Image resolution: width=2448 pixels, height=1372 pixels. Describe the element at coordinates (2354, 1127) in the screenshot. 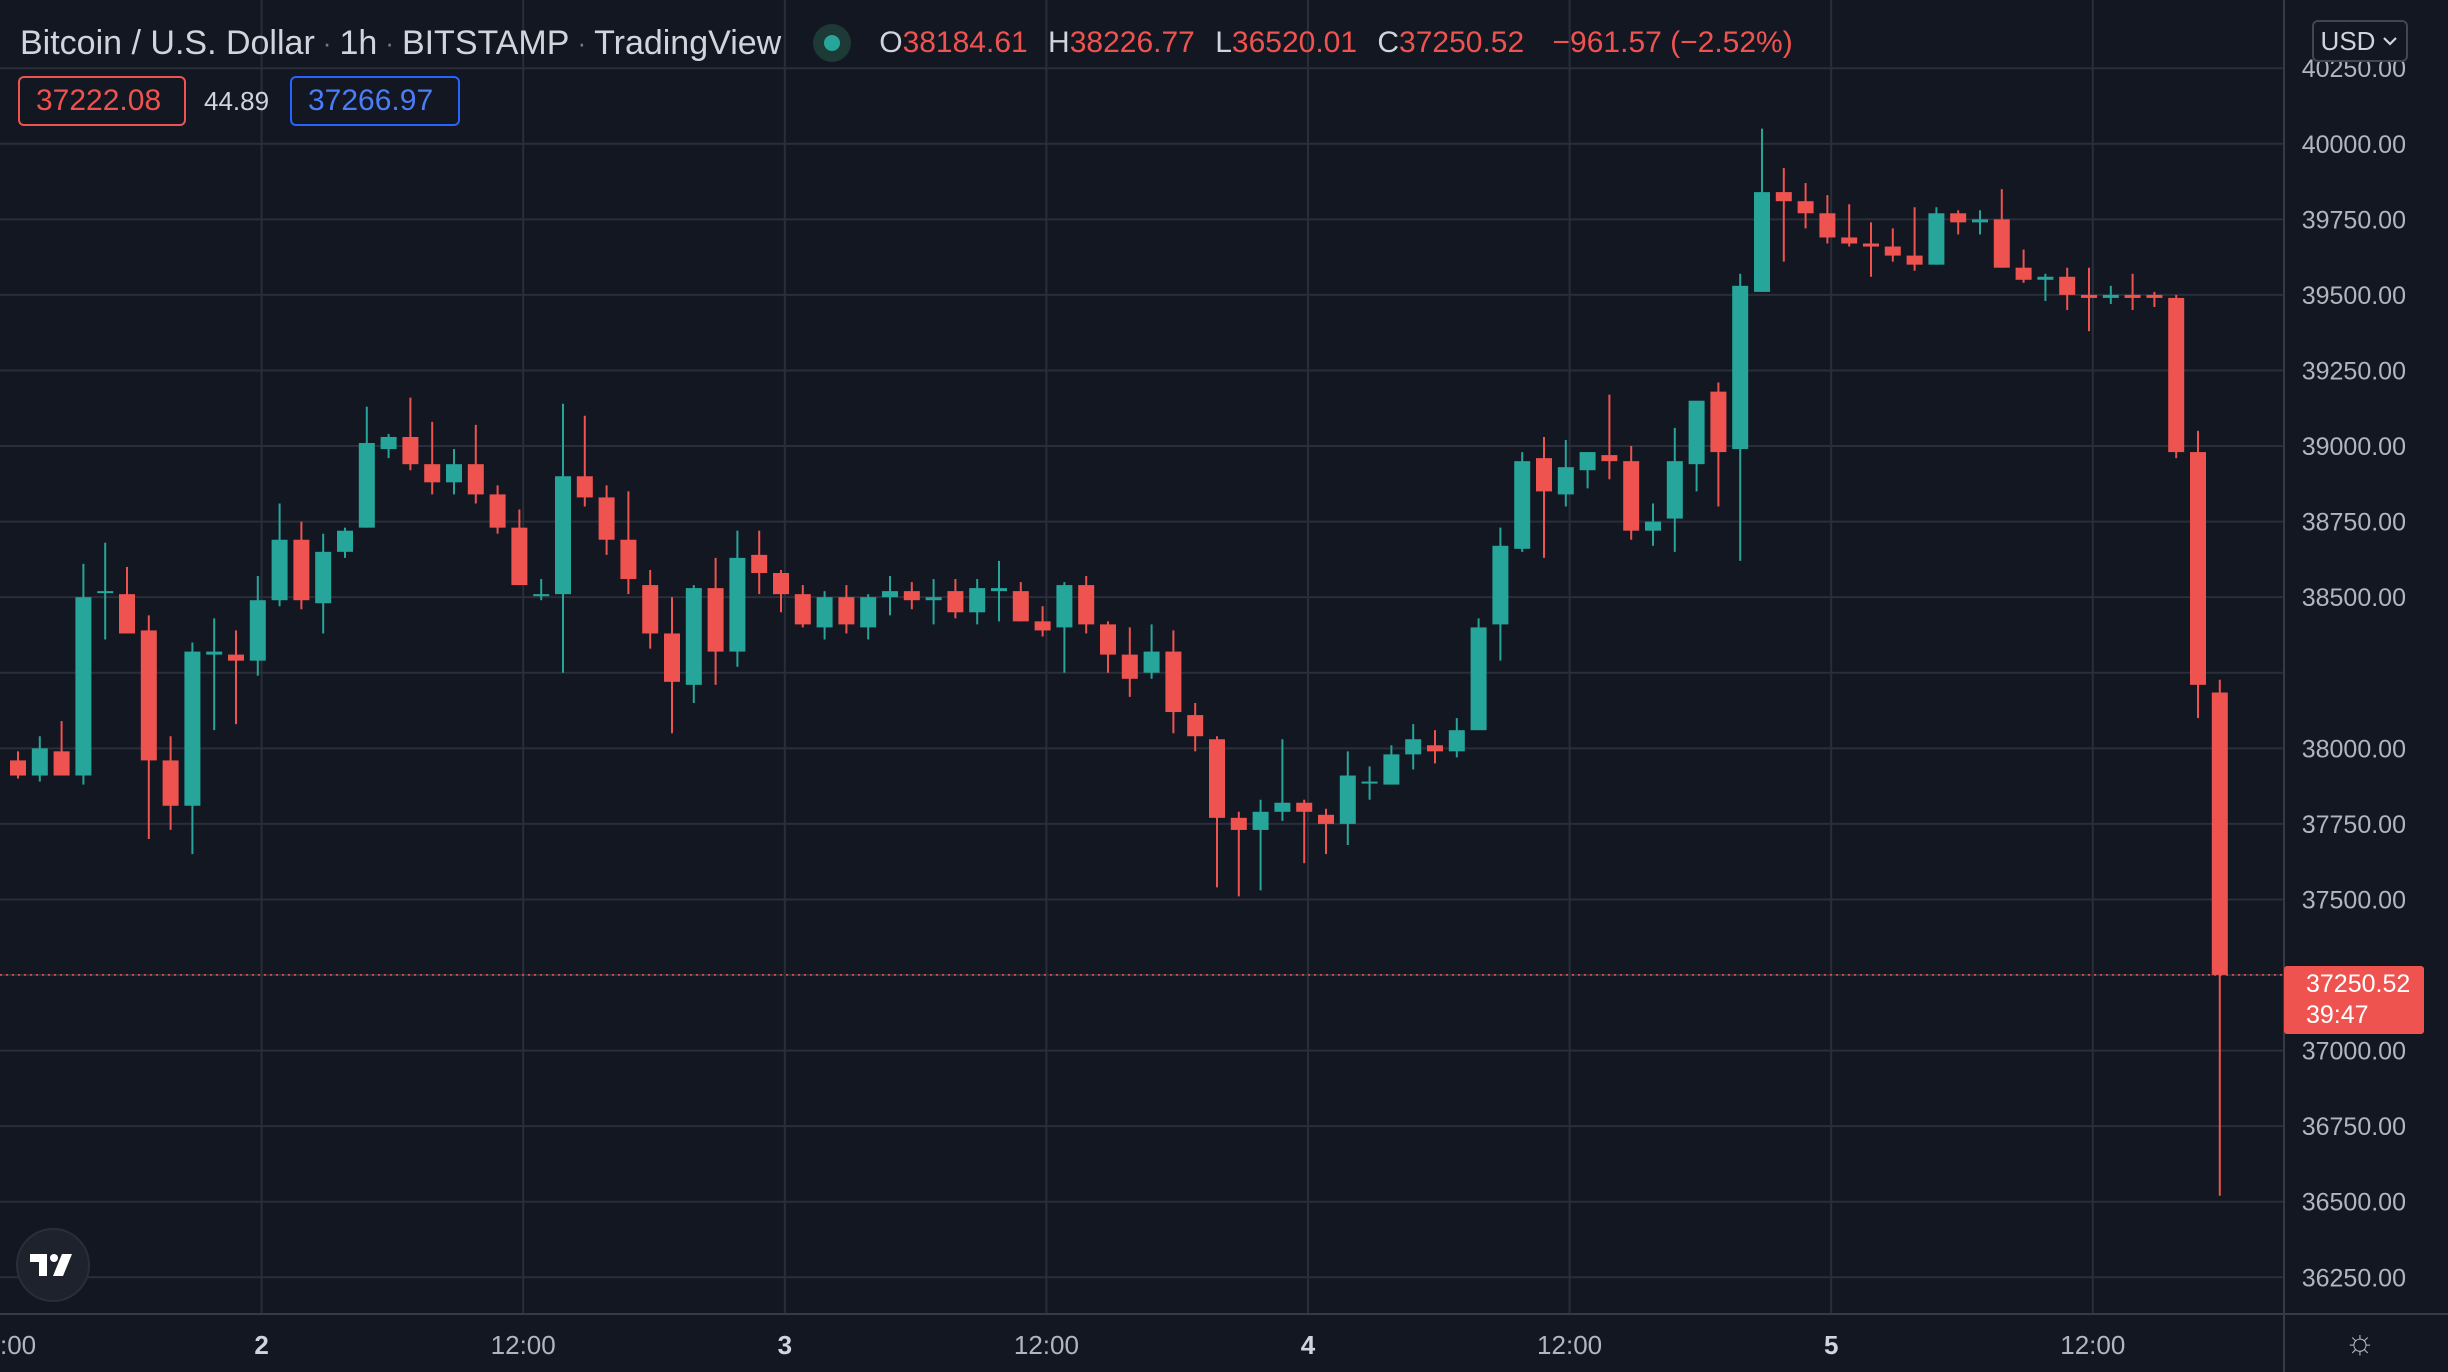

I see `price-tick-label: 36750.00` at that location.